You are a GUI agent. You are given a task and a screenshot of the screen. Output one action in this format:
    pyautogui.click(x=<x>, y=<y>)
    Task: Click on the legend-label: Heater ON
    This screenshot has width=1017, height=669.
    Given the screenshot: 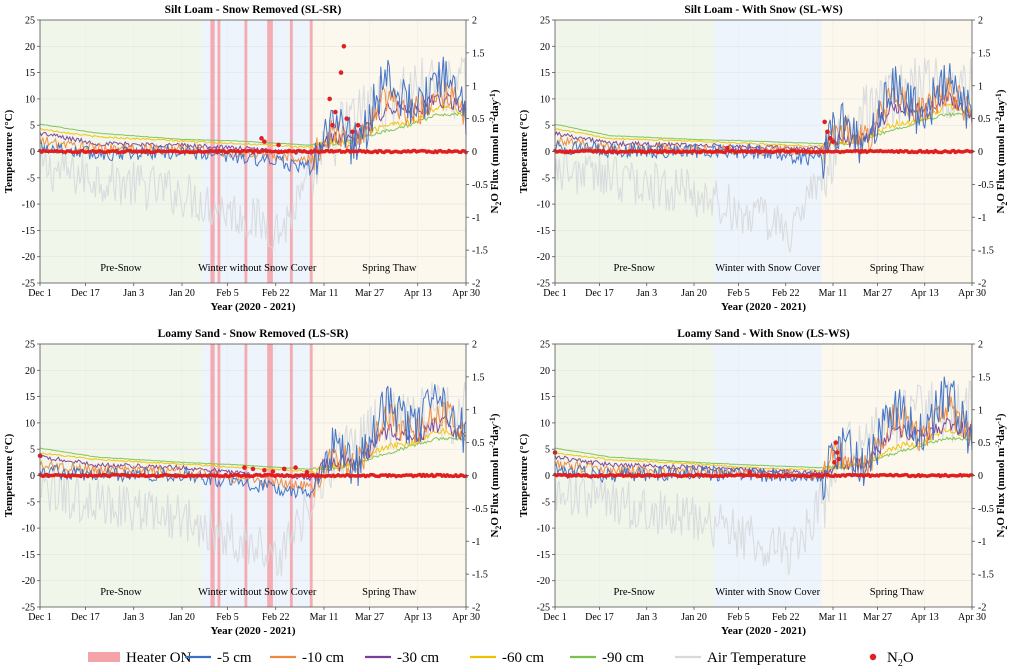 What is the action you would take?
    pyautogui.click(x=159, y=658)
    